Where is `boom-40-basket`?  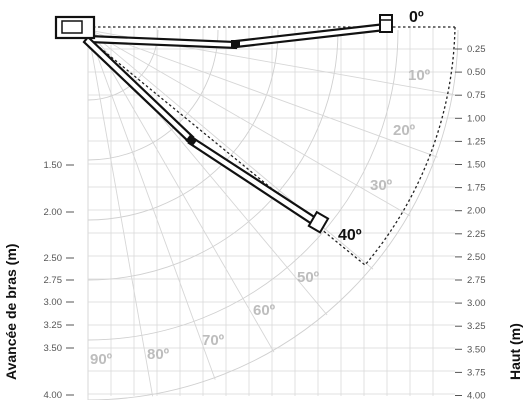 boom-40-basket is located at coordinates (318, 222).